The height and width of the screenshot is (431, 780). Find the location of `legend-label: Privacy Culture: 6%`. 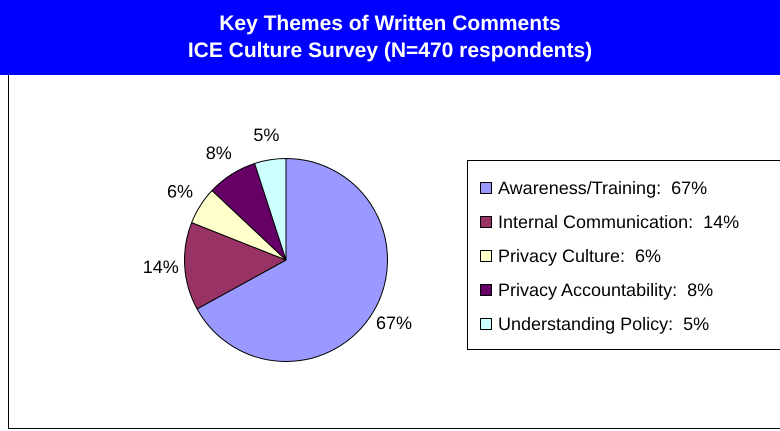

legend-label: Privacy Culture: 6% is located at coordinates (580, 256).